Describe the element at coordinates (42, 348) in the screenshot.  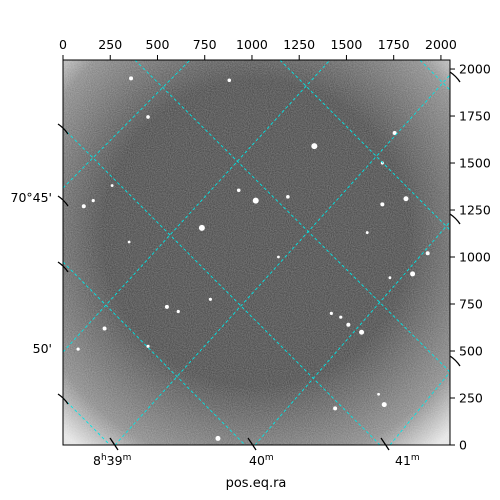
I see `dec-tick-label-2: 50'` at that location.